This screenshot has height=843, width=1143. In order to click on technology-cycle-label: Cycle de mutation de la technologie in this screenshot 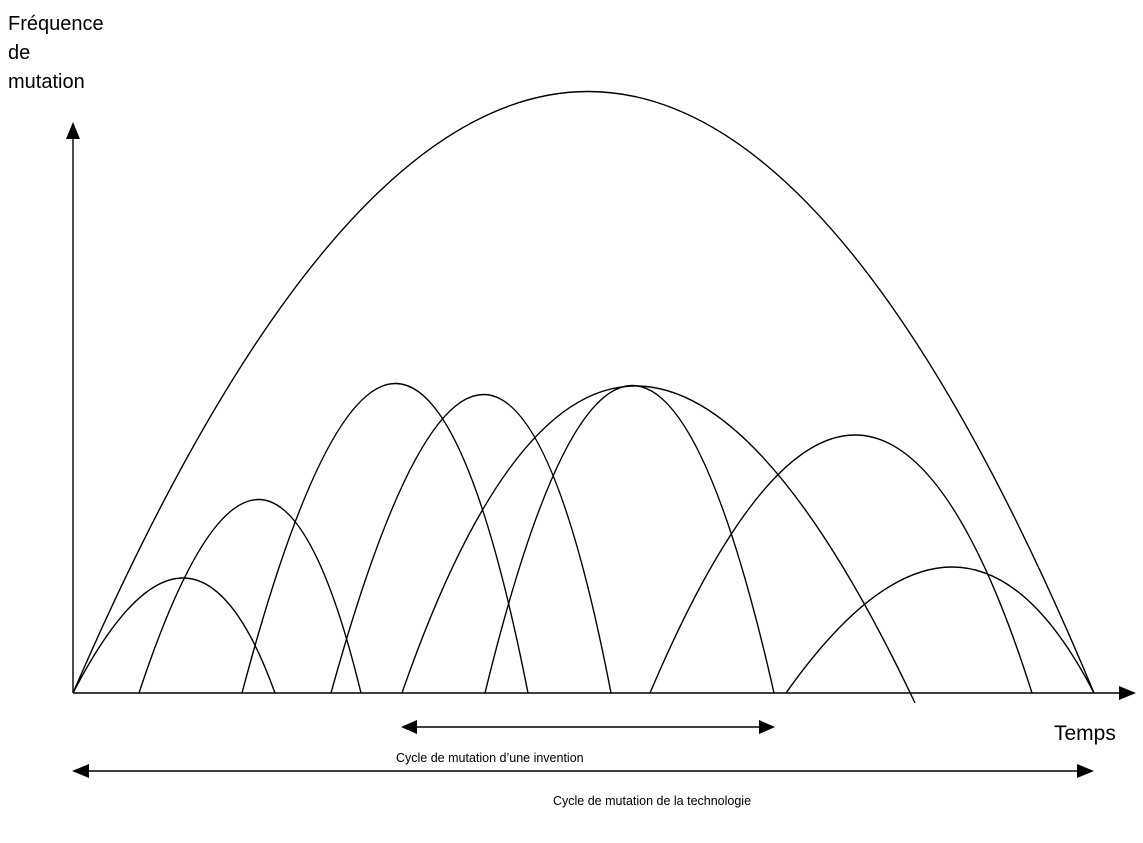, I will do `click(652, 801)`.